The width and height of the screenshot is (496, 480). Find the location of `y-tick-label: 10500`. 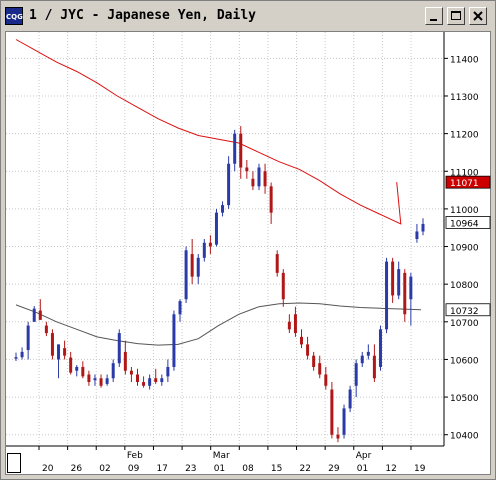

y-tick-label: 10500 is located at coordinates (464, 399).